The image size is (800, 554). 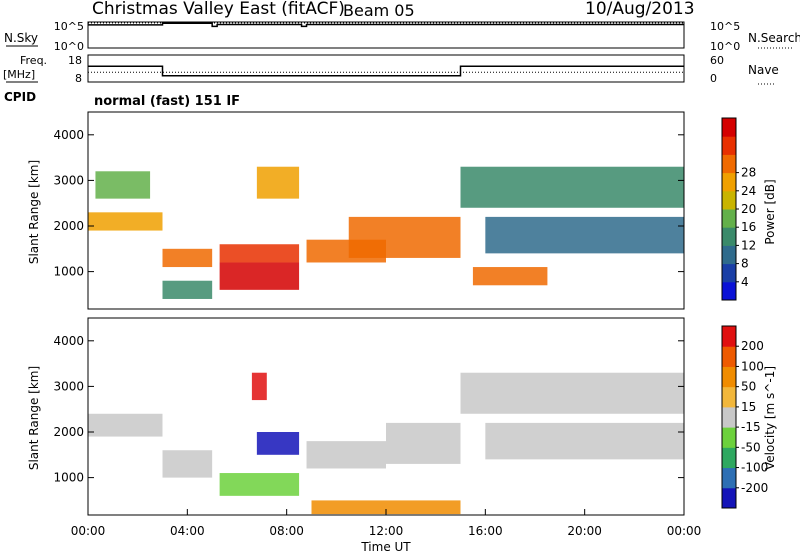 I want to click on velocity-colorbar-frame, so click(x=729, y=417).